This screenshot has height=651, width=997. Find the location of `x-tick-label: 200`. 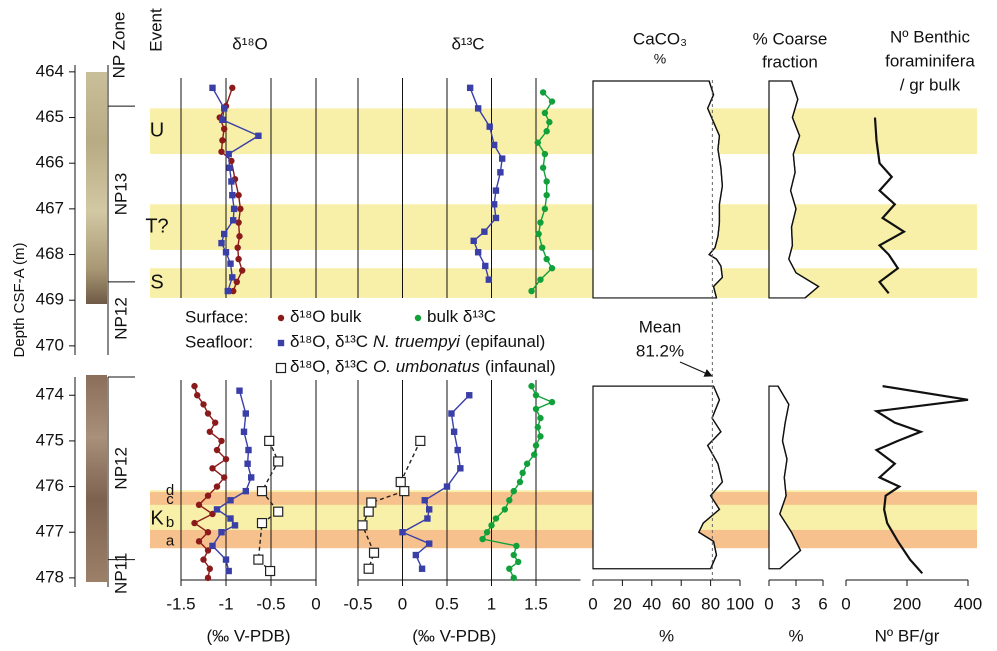

x-tick-label: 200 is located at coordinates (907, 603).